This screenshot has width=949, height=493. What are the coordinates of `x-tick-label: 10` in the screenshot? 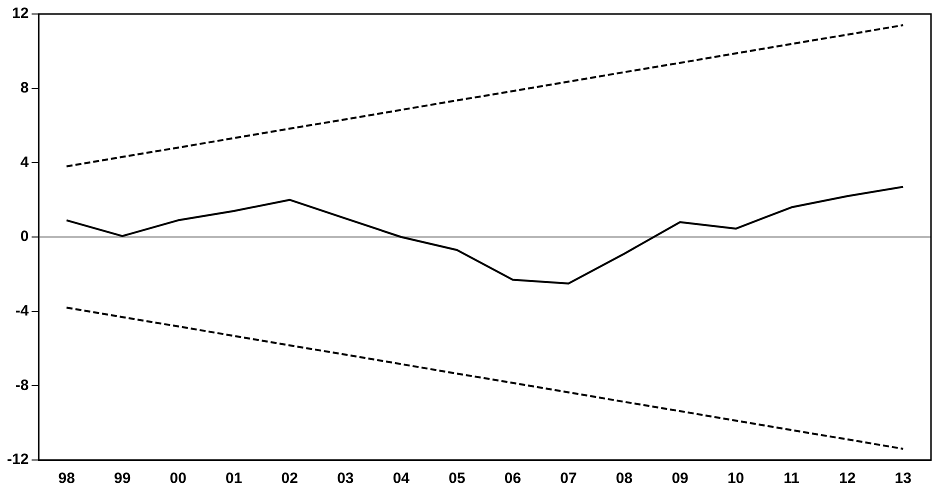 It's located at (735, 479).